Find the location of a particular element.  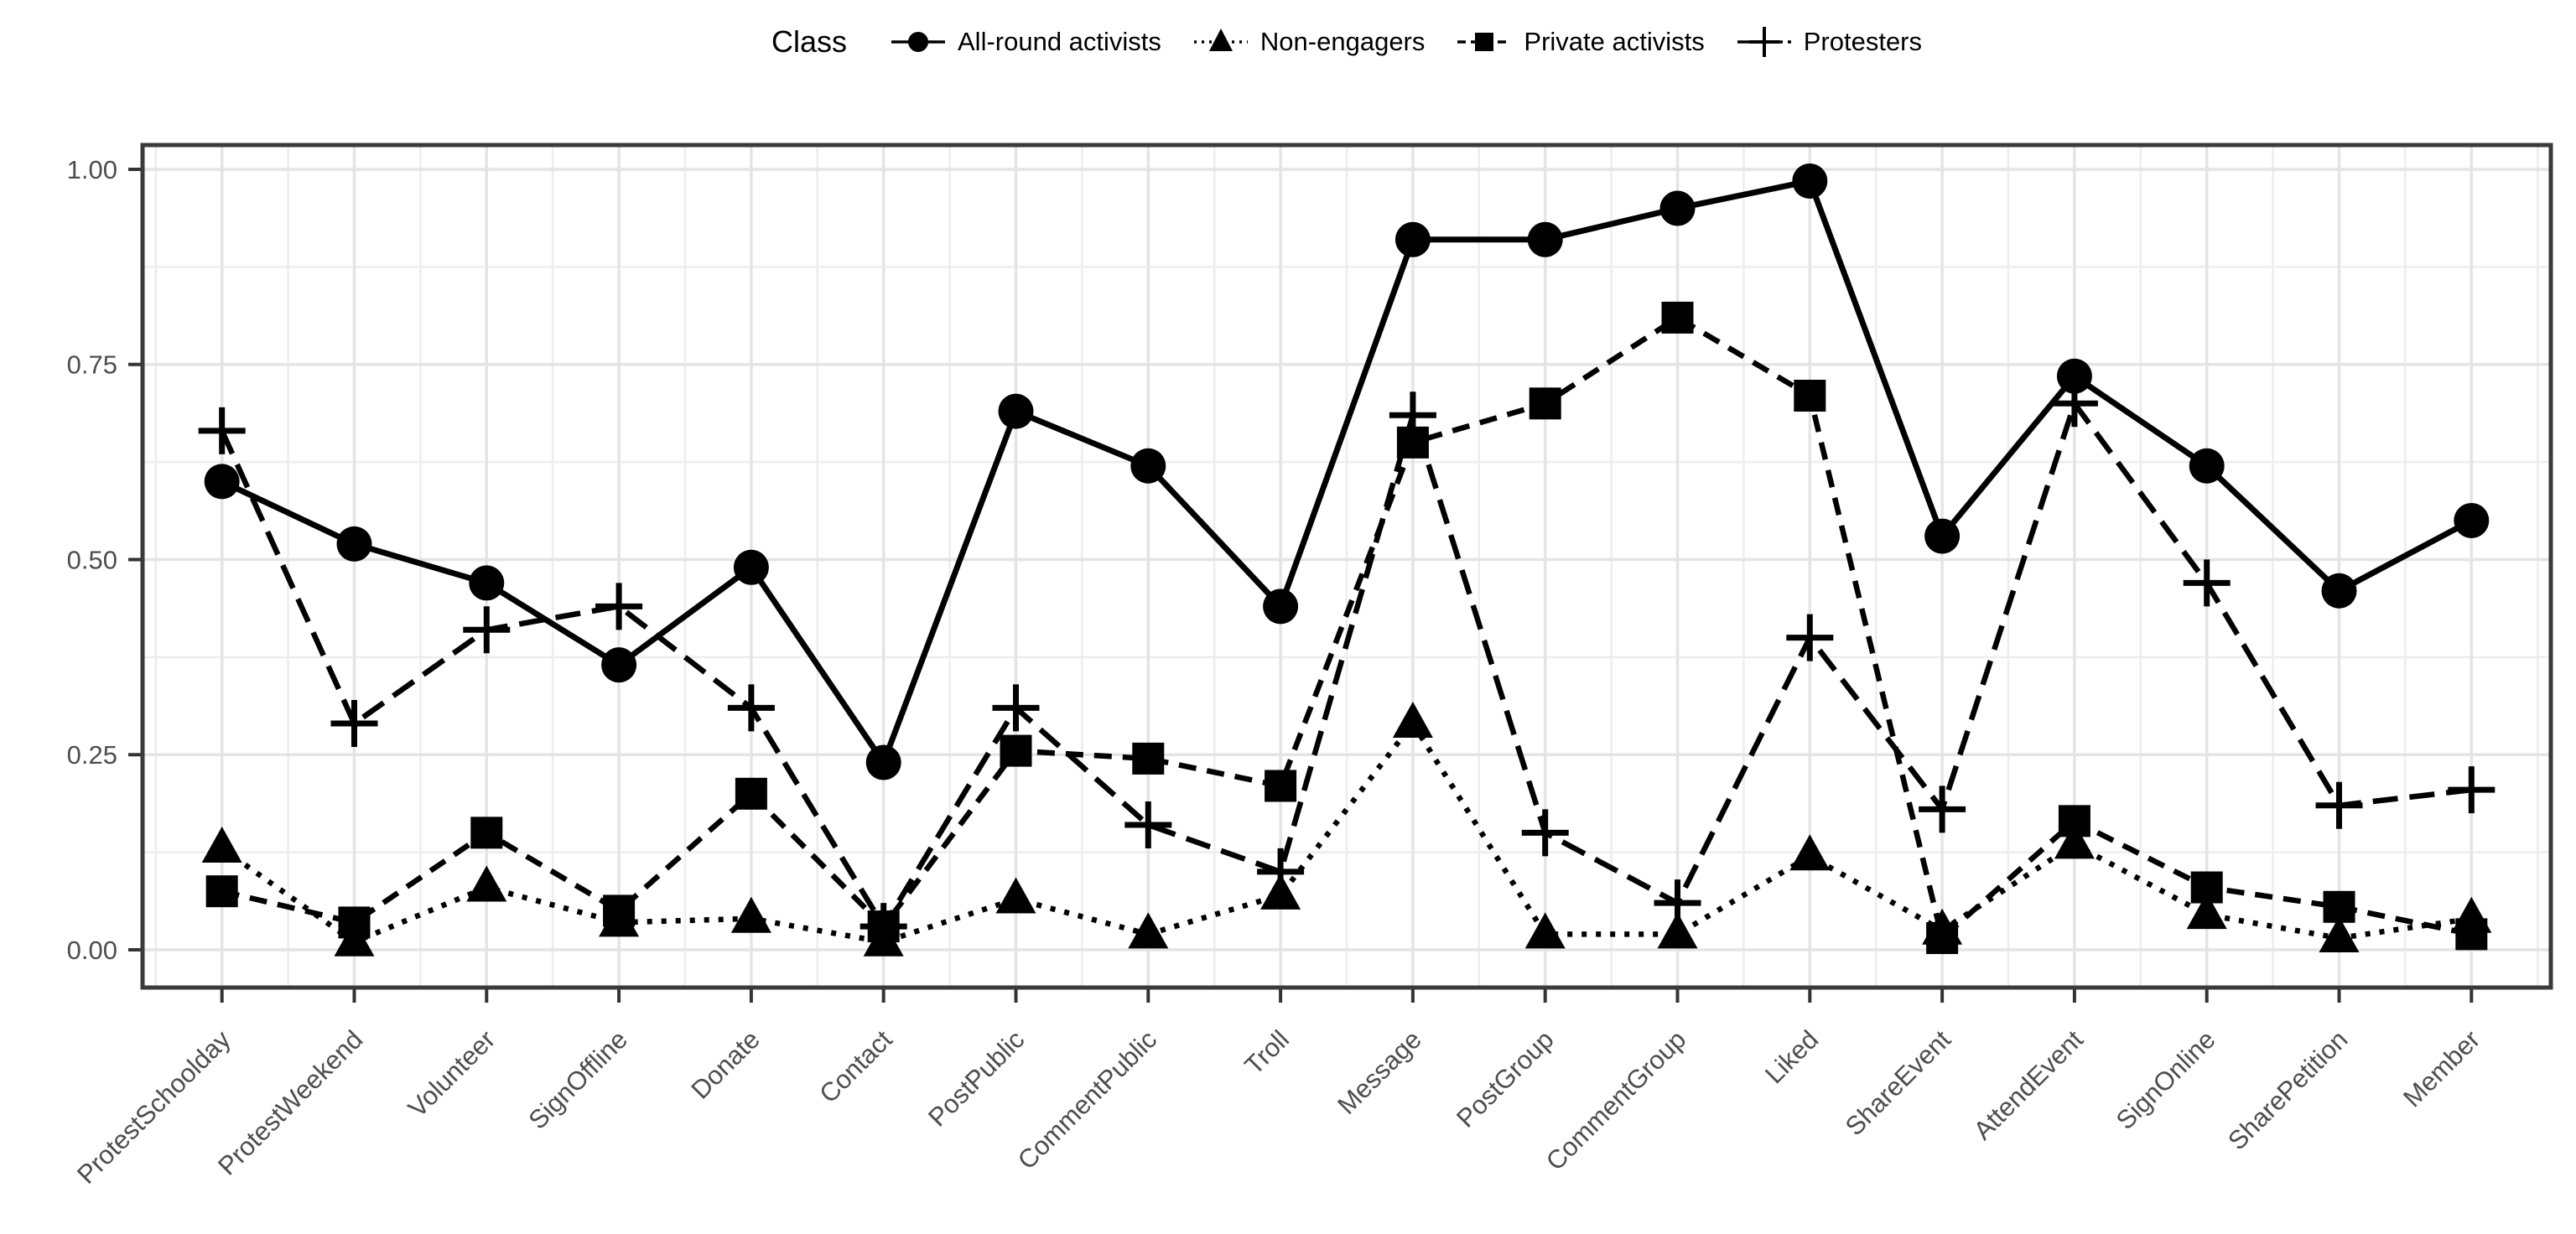

legend-item-private-activists: Private activists is located at coordinates (1580, 42).